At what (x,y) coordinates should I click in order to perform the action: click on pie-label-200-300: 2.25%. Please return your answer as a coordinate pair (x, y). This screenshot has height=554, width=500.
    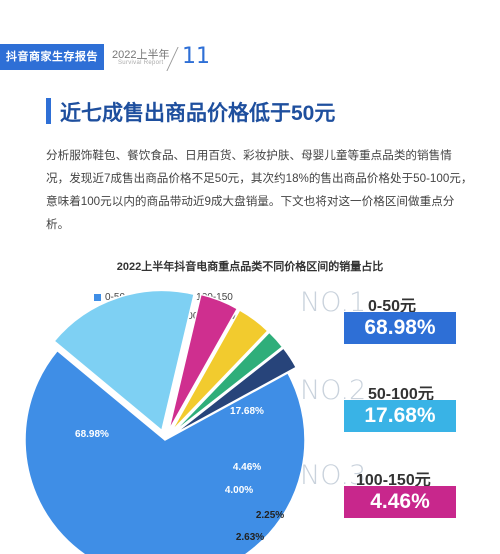
    Looking at the image, I should click on (270, 515).